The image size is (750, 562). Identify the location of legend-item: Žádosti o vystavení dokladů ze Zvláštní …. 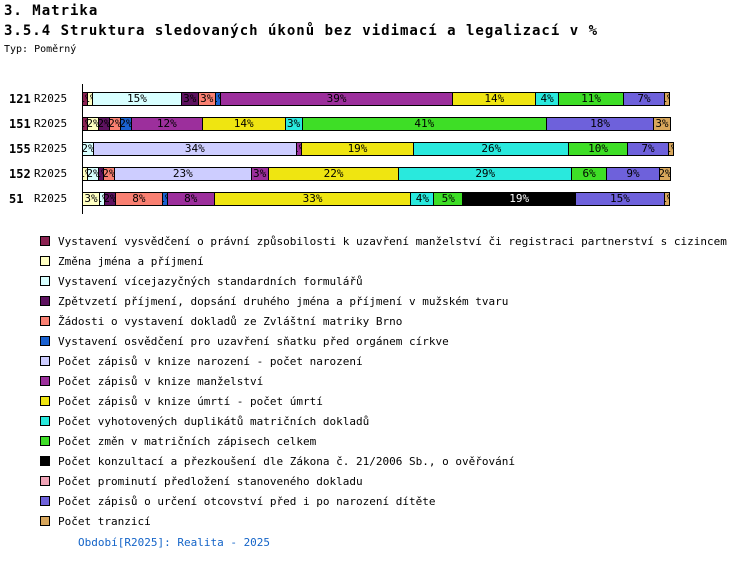
(383, 321).